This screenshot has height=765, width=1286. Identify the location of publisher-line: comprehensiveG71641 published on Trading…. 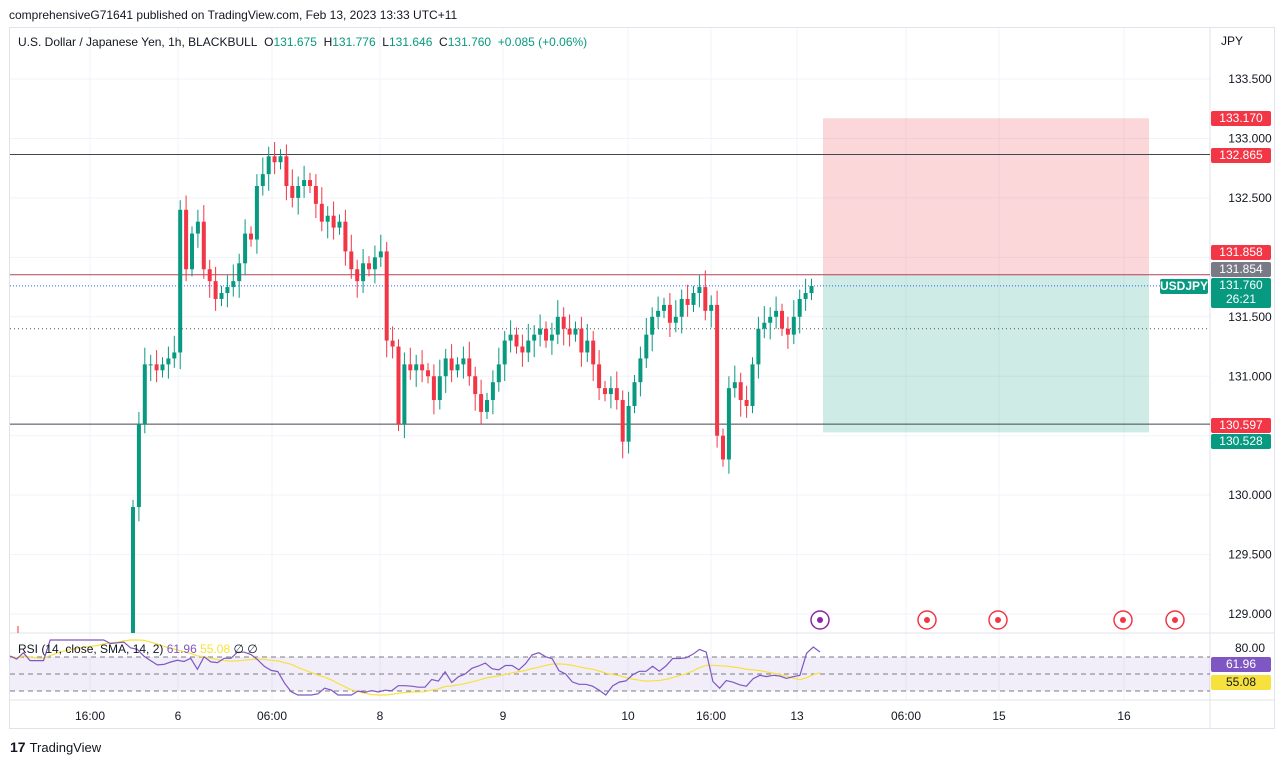
(233, 15).